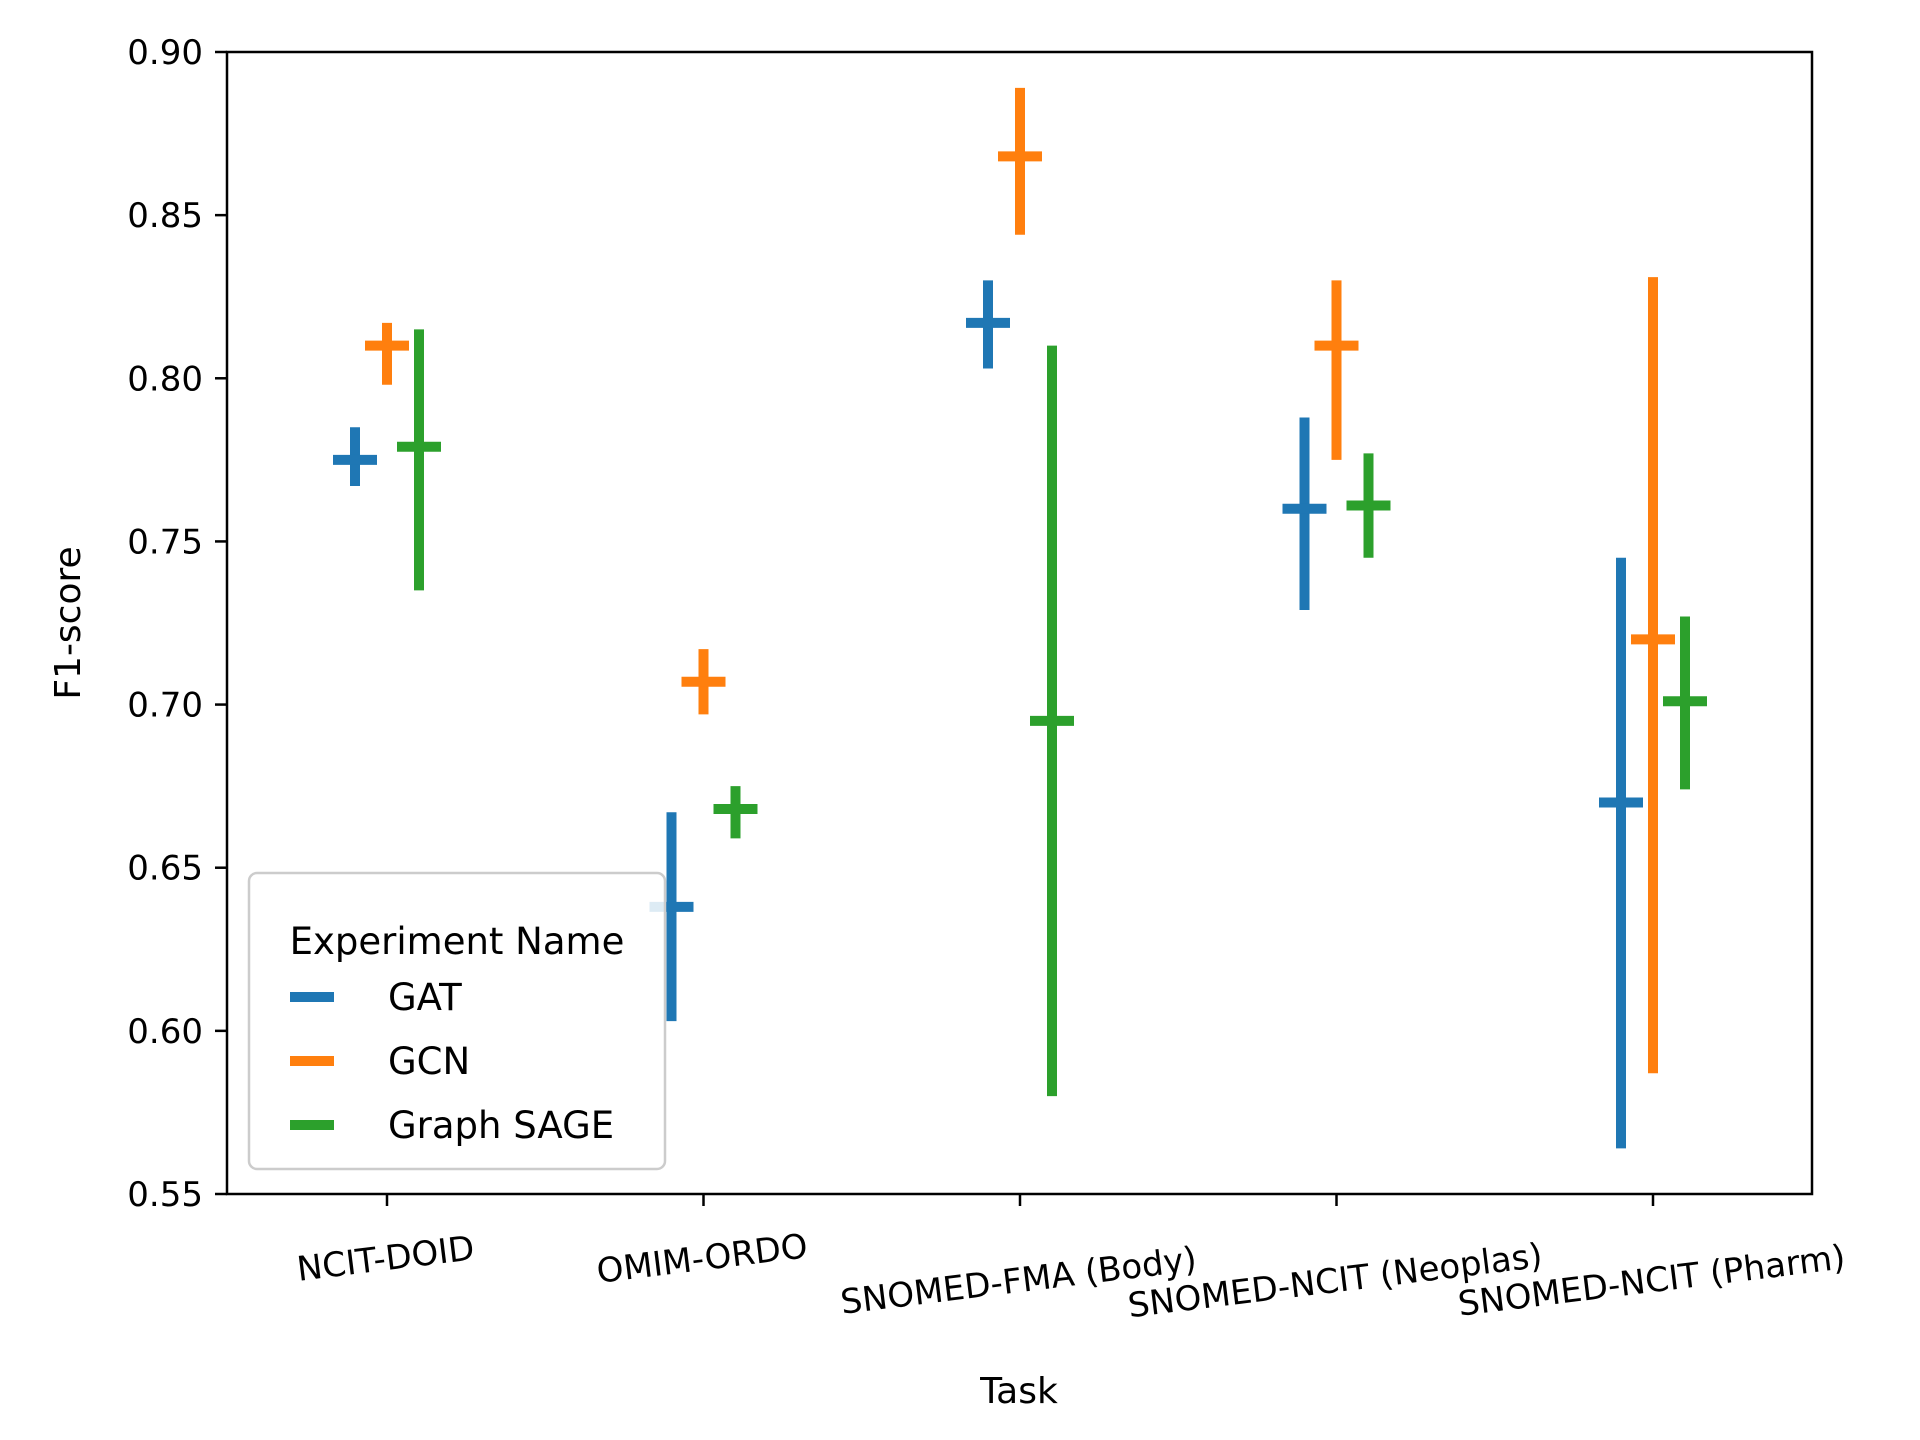 The image size is (1920, 1440). What do you see at coordinates (68, 622) in the screenshot?
I see `y-axis-title: F1-score` at bounding box center [68, 622].